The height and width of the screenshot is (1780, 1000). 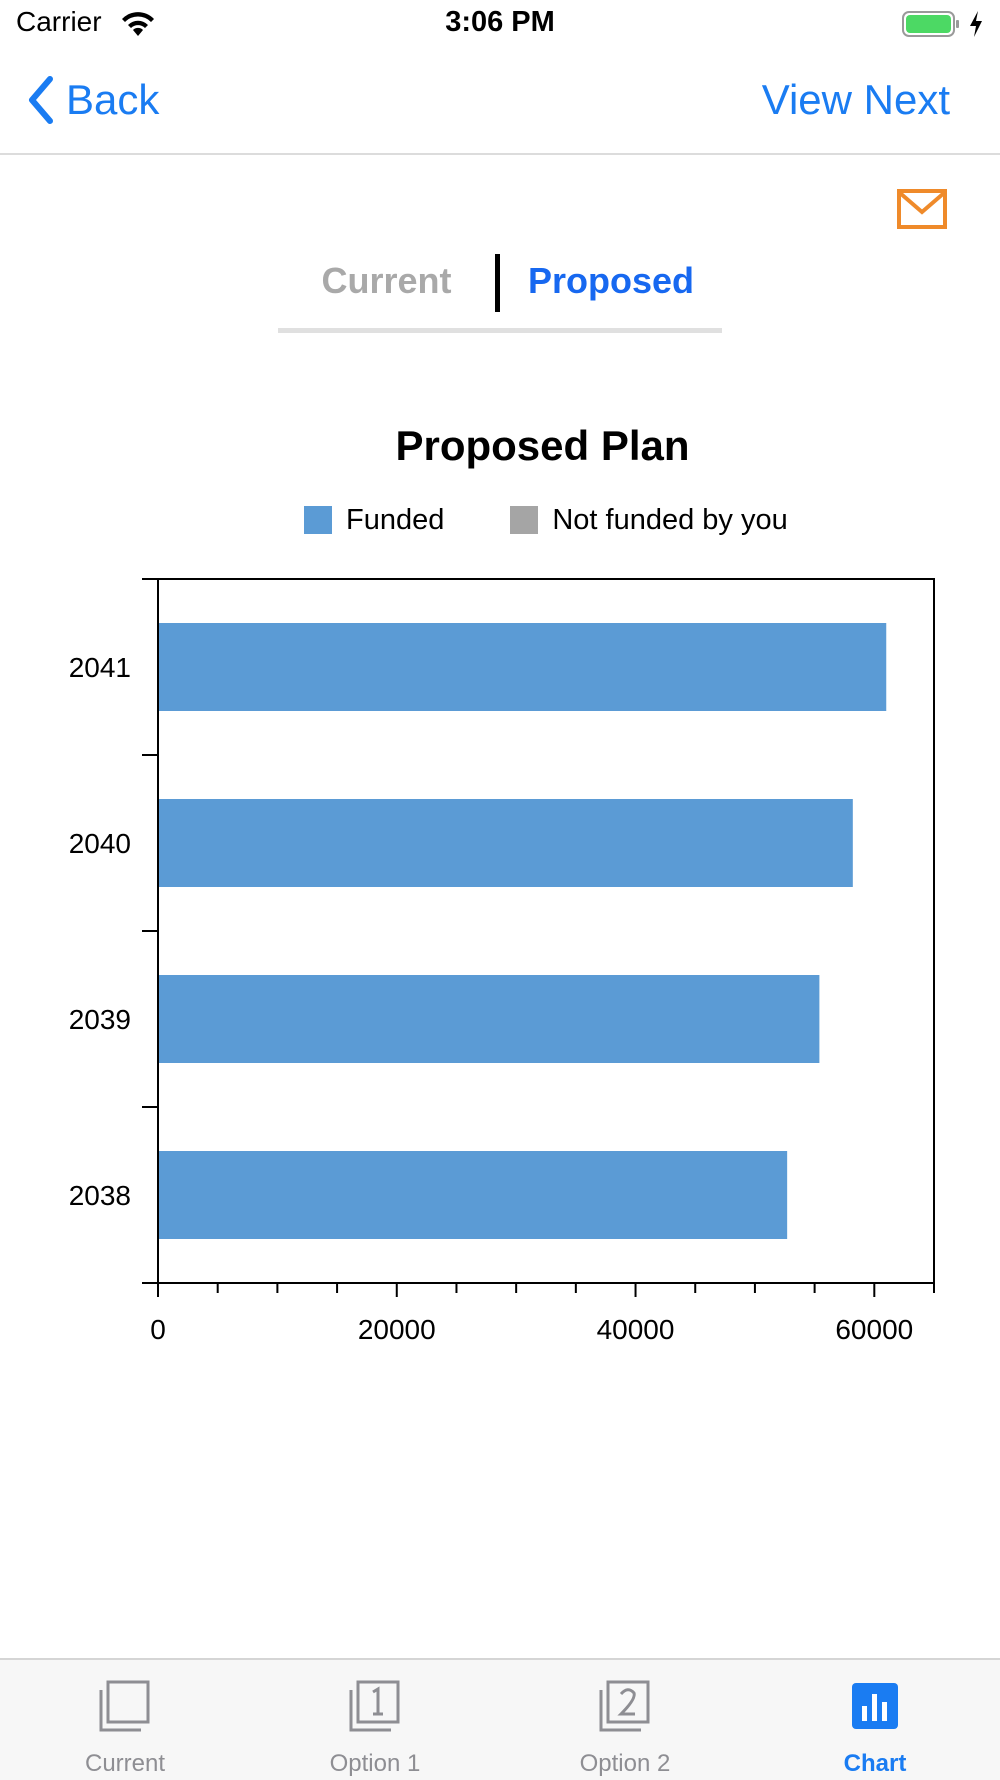 I want to click on tab-option-1: Option 1, so click(x=375, y=1720).